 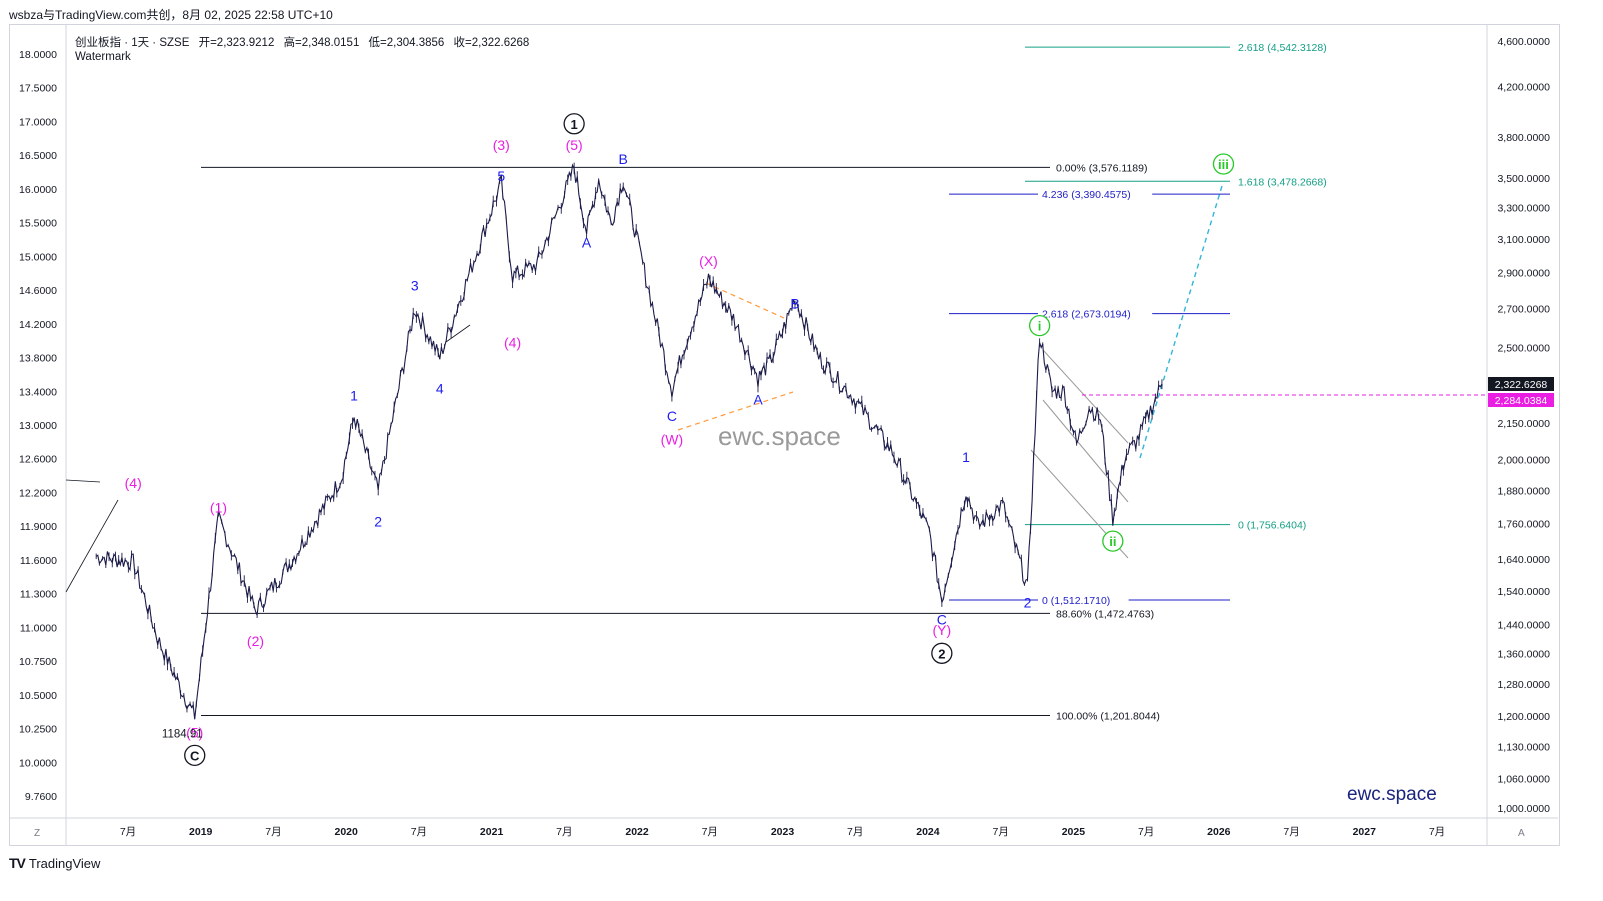 What do you see at coordinates (38, 595) in the screenshot?
I see `left-axis-tick-label: 11.3000` at bounding box center [38, 595].